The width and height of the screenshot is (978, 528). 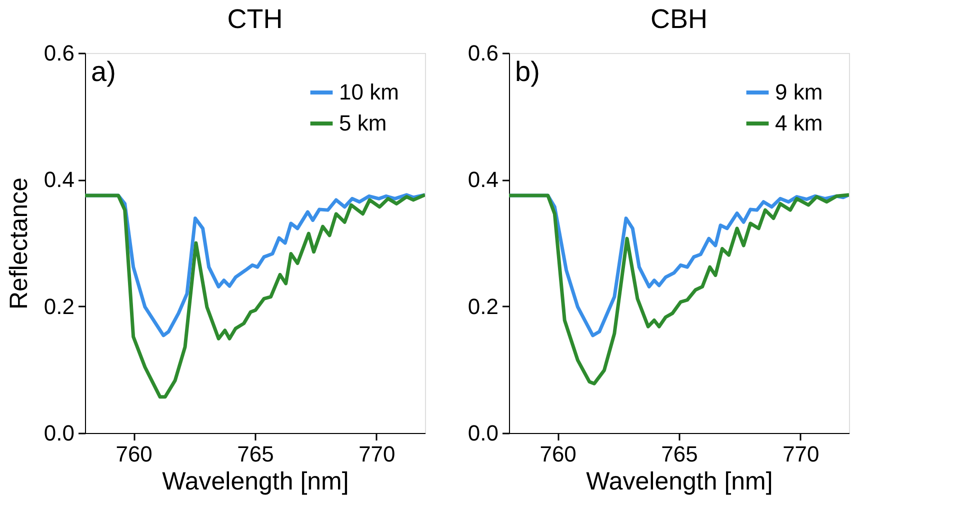 What do you see at coordinates (799, 92) in the screenshot?
I see `legend-label: 9 km` at bounding box center [799, 92].